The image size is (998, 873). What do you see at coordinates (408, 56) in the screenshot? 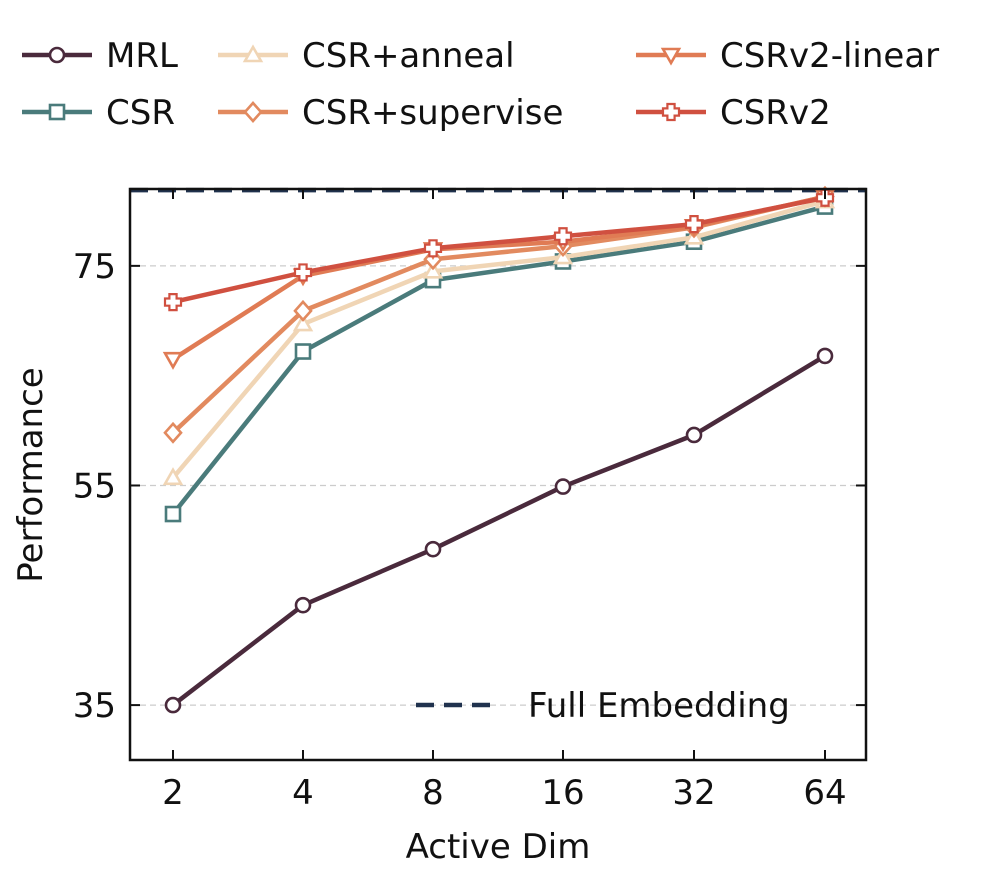
I see `legend-label-csr-anneal: CSR+anneal` at bounding box center [408, 56].